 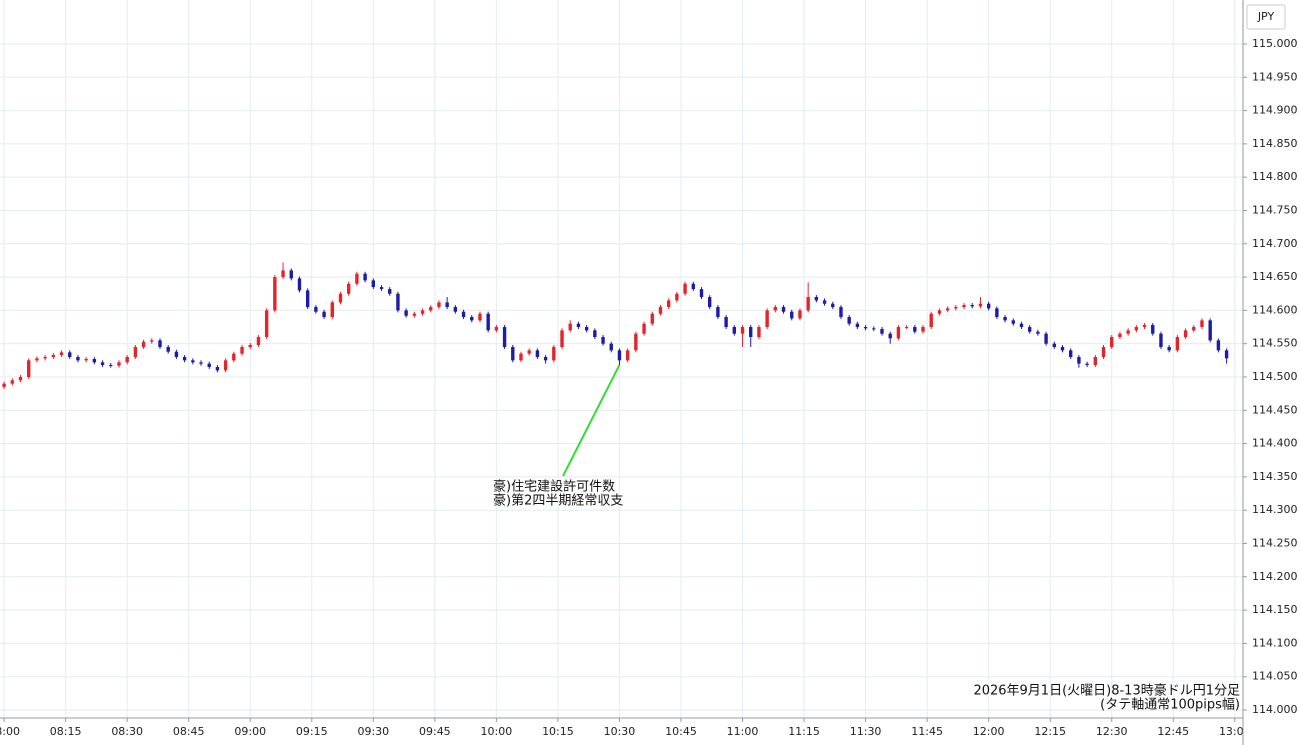 What do you see at coordinates (1275, 642) in the screenshot?
I see `y-tick-label: 114.100` at bounding box center [1275, 642].